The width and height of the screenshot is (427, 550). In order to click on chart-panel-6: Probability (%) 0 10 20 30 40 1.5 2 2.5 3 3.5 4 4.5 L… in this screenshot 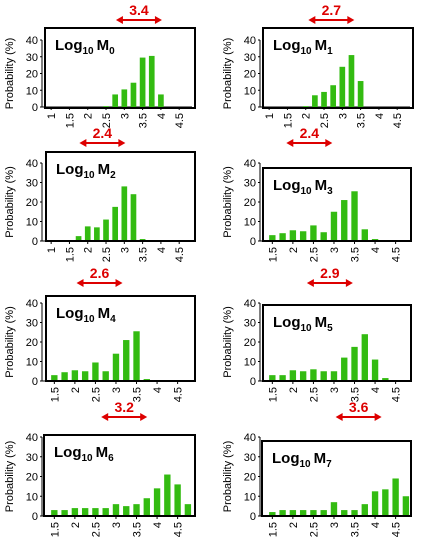, I will do `click(100, 468)`.